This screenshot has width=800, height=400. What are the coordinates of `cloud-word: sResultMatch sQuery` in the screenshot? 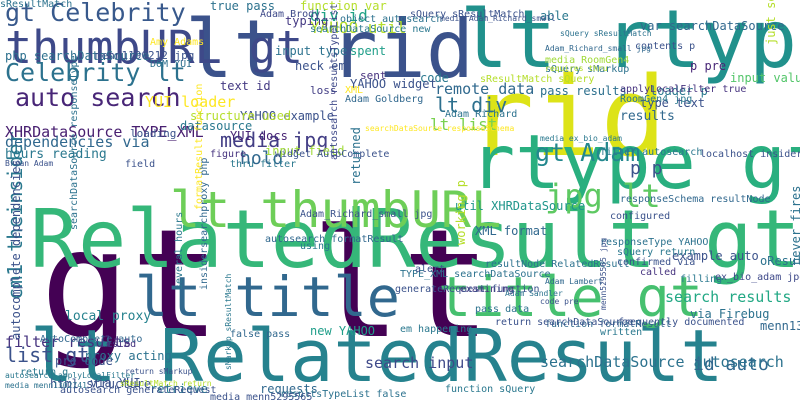 It's located at (537, 79).